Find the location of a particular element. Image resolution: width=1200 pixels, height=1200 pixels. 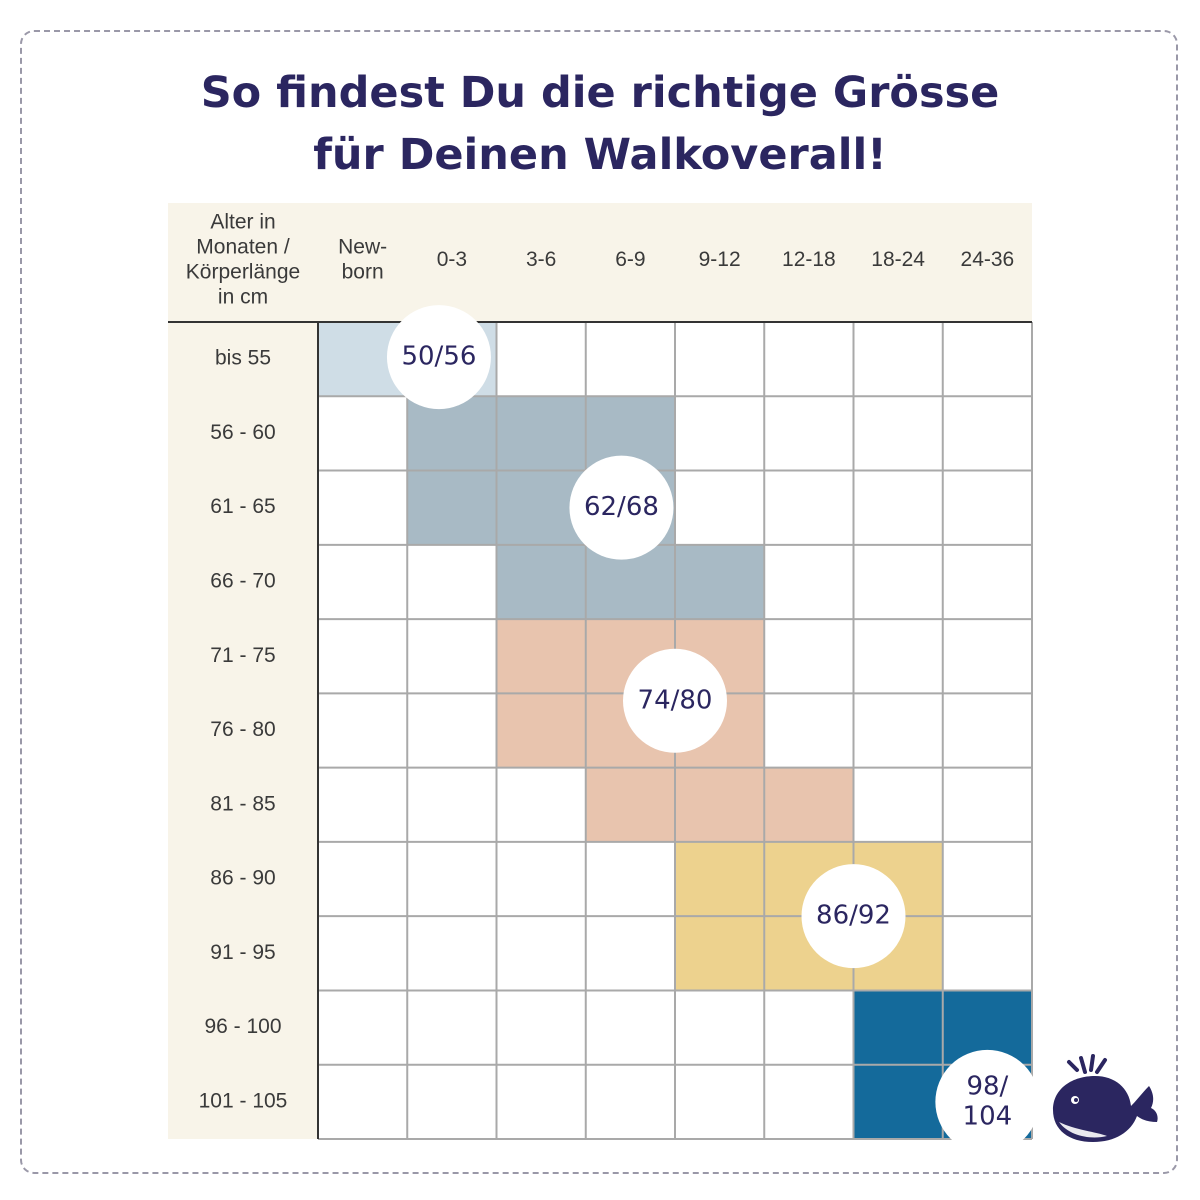

age-column-header-line: 9-12 is located at coordinates (720, 259).